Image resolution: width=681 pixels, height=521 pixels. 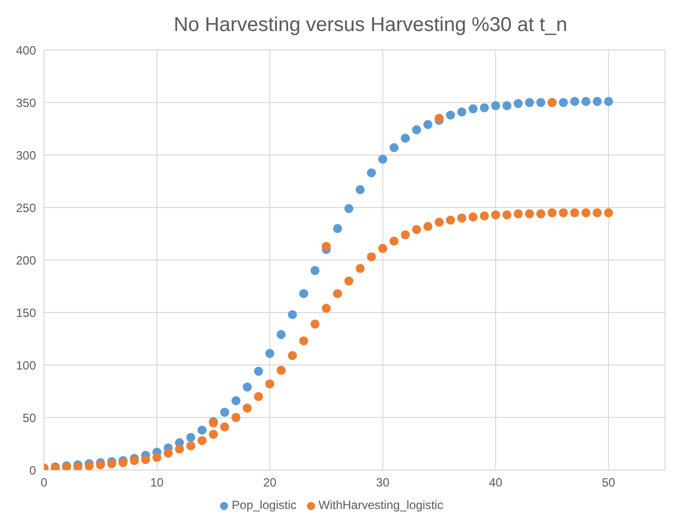 What do you see at coordinates (264, 505) in the screenshot?
I see `legend-label: Pop_logistic` at bounding box center [264, 505].